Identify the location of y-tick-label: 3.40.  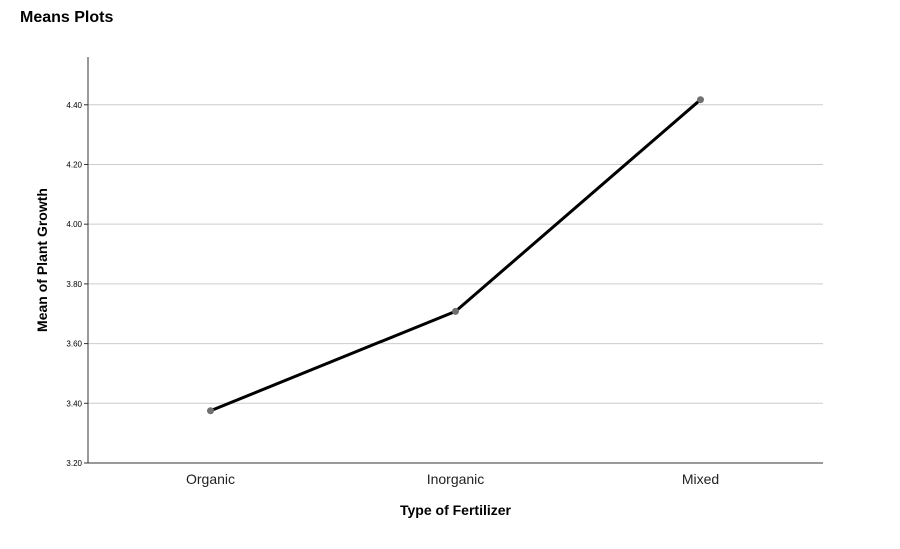
(74, 403).